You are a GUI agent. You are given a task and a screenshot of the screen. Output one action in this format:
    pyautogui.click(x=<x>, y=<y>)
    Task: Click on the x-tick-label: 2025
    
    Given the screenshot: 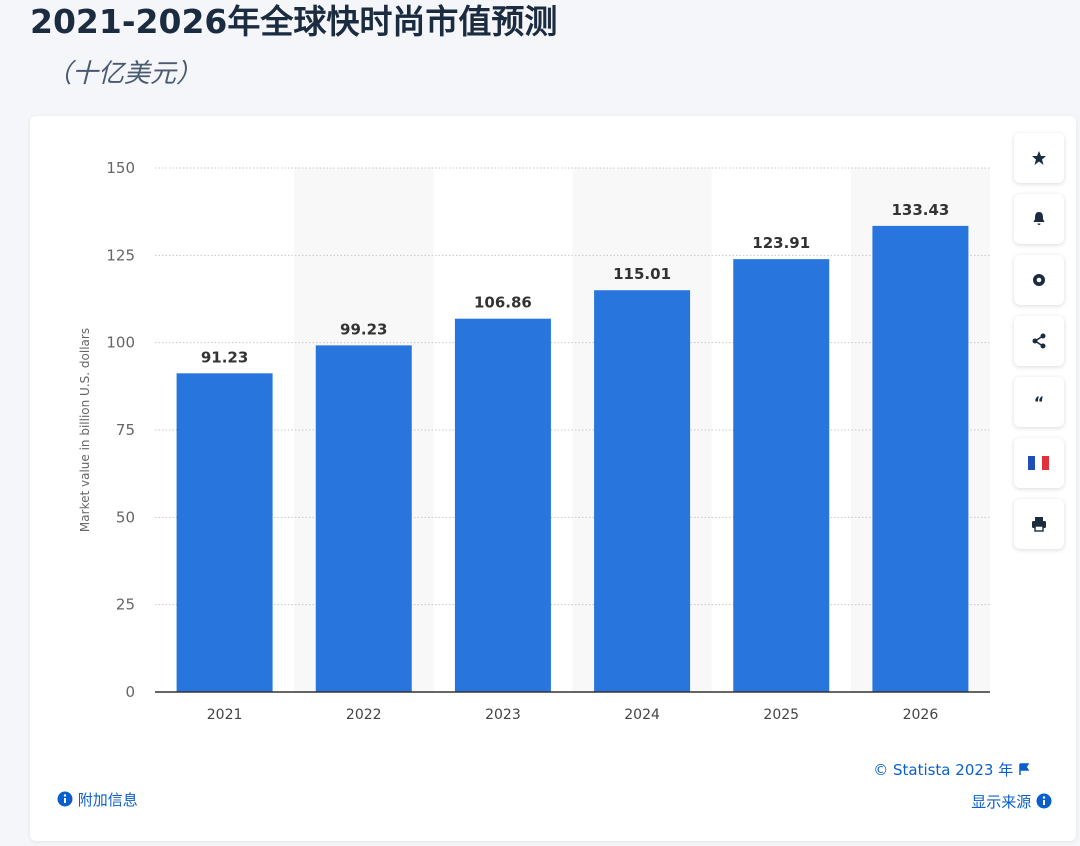 What is the action you would take?
    pyautogui.click(x=781, y=715)
    